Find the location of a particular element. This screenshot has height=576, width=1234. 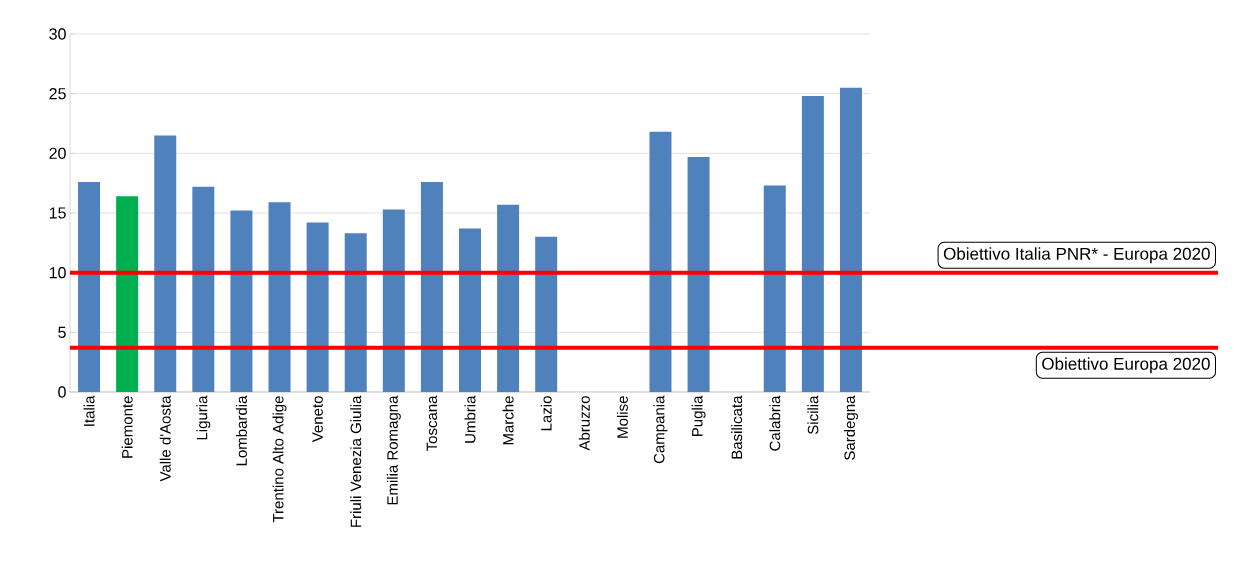

x-tick-label: Emilia Romagna is located at coordinates (393, 450).